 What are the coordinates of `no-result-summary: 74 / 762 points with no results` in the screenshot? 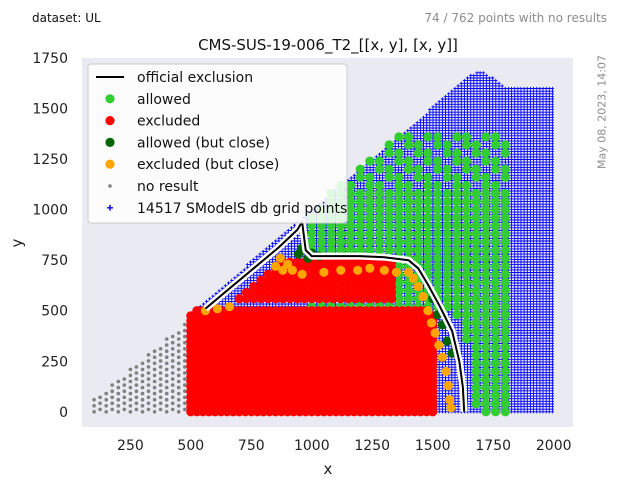 It's located at (515, 18).